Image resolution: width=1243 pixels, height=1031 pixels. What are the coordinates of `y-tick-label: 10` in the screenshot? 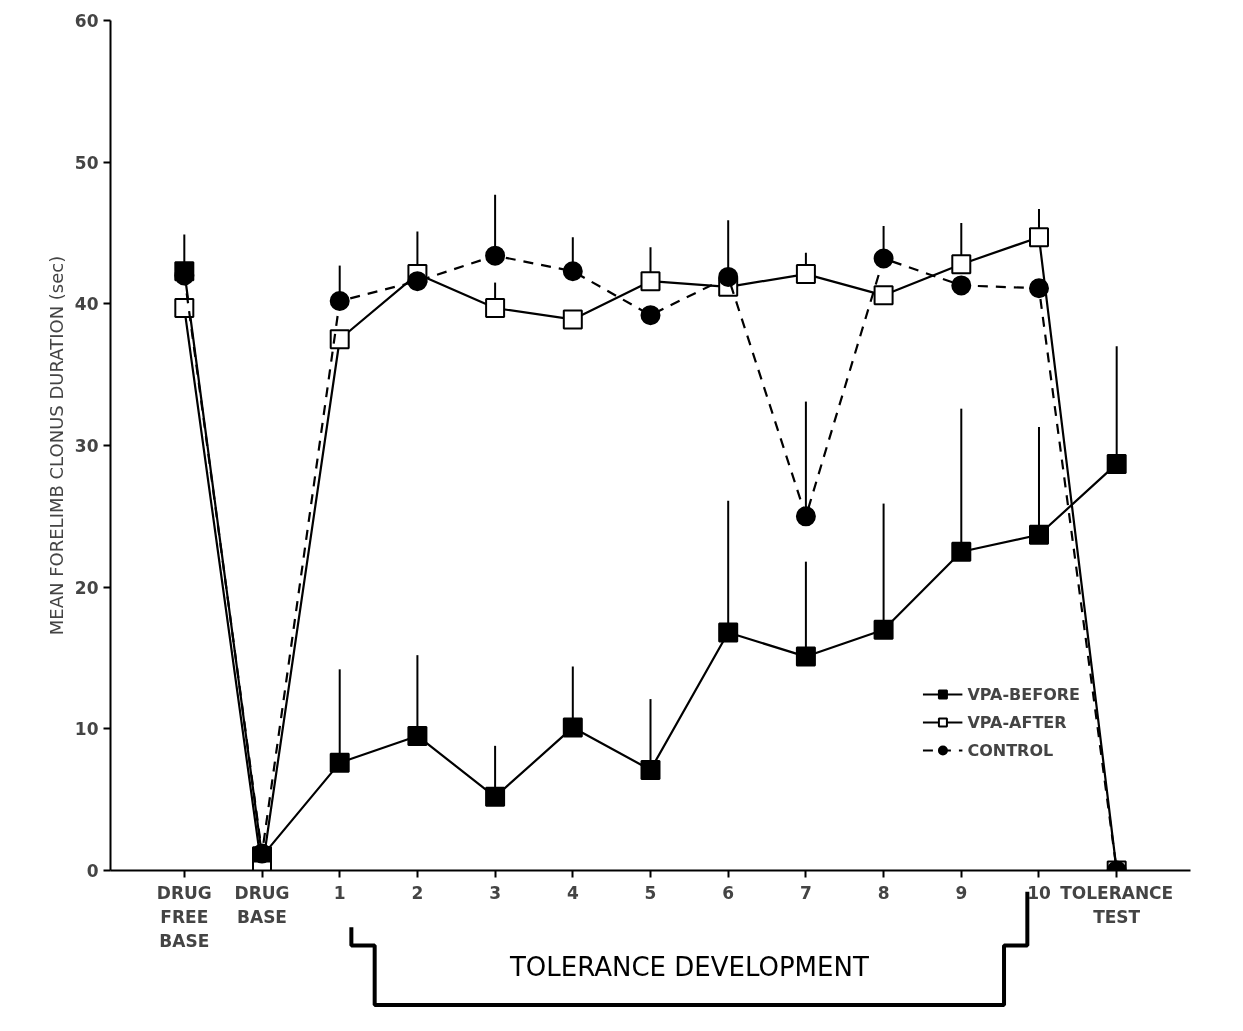 It's located at (86, 729).